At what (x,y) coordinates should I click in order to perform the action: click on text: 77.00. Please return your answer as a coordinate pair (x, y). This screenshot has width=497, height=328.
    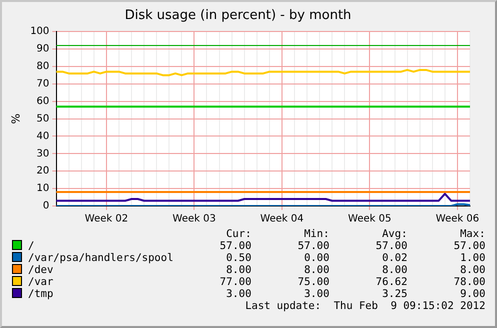
    Looking at the image, I should click on (235, 282).